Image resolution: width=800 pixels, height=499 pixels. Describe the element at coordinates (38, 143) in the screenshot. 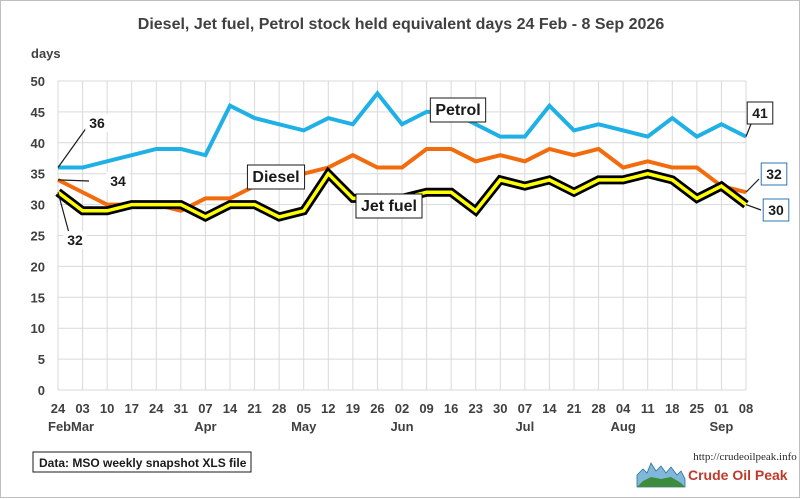

I see `y-tick-label: 40` at that location.